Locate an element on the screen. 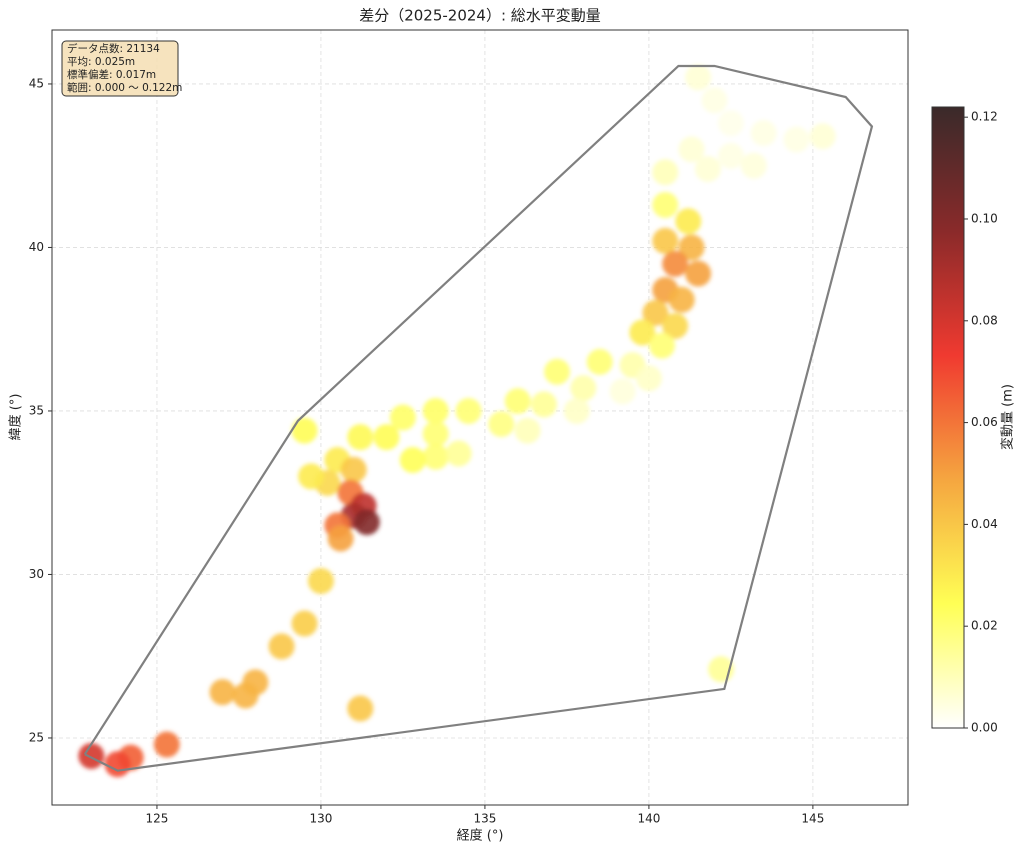  colorbar is located at coordinates (948, 417).